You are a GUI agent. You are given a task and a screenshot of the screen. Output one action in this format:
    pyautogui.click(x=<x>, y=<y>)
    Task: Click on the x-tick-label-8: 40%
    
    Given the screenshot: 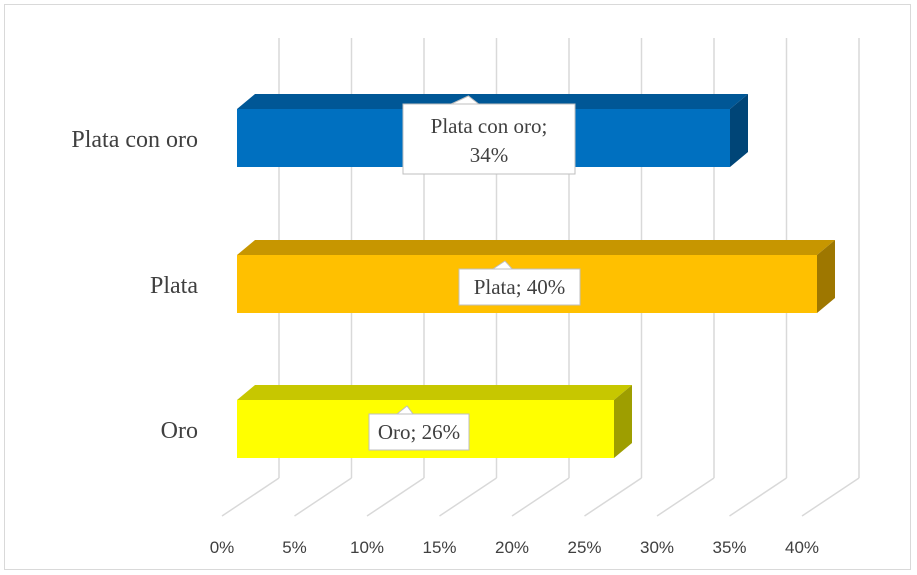 What is the action you would take?
    pyautogui.click(x=802, y=547)
    